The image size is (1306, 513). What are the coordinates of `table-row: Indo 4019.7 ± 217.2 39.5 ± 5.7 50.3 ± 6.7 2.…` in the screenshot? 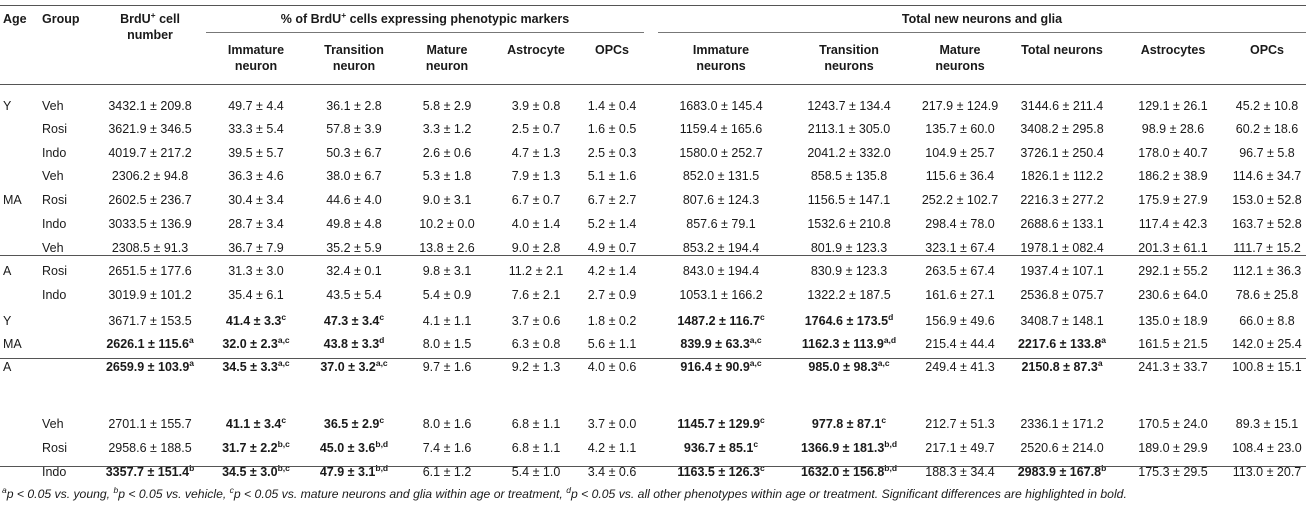 It's located at (653, 153).